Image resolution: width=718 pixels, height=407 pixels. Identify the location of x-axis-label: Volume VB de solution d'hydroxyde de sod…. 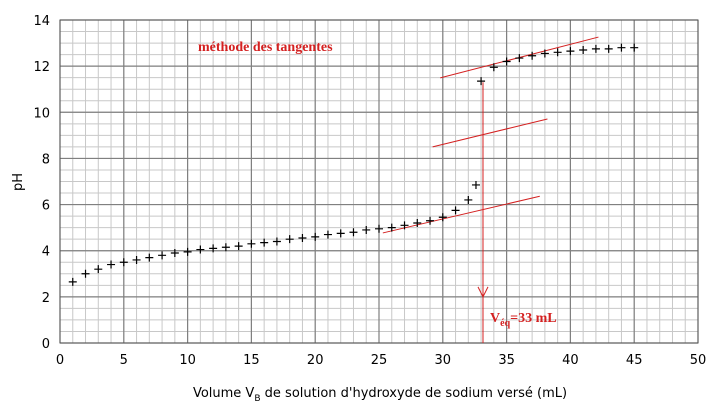
(380, 395).